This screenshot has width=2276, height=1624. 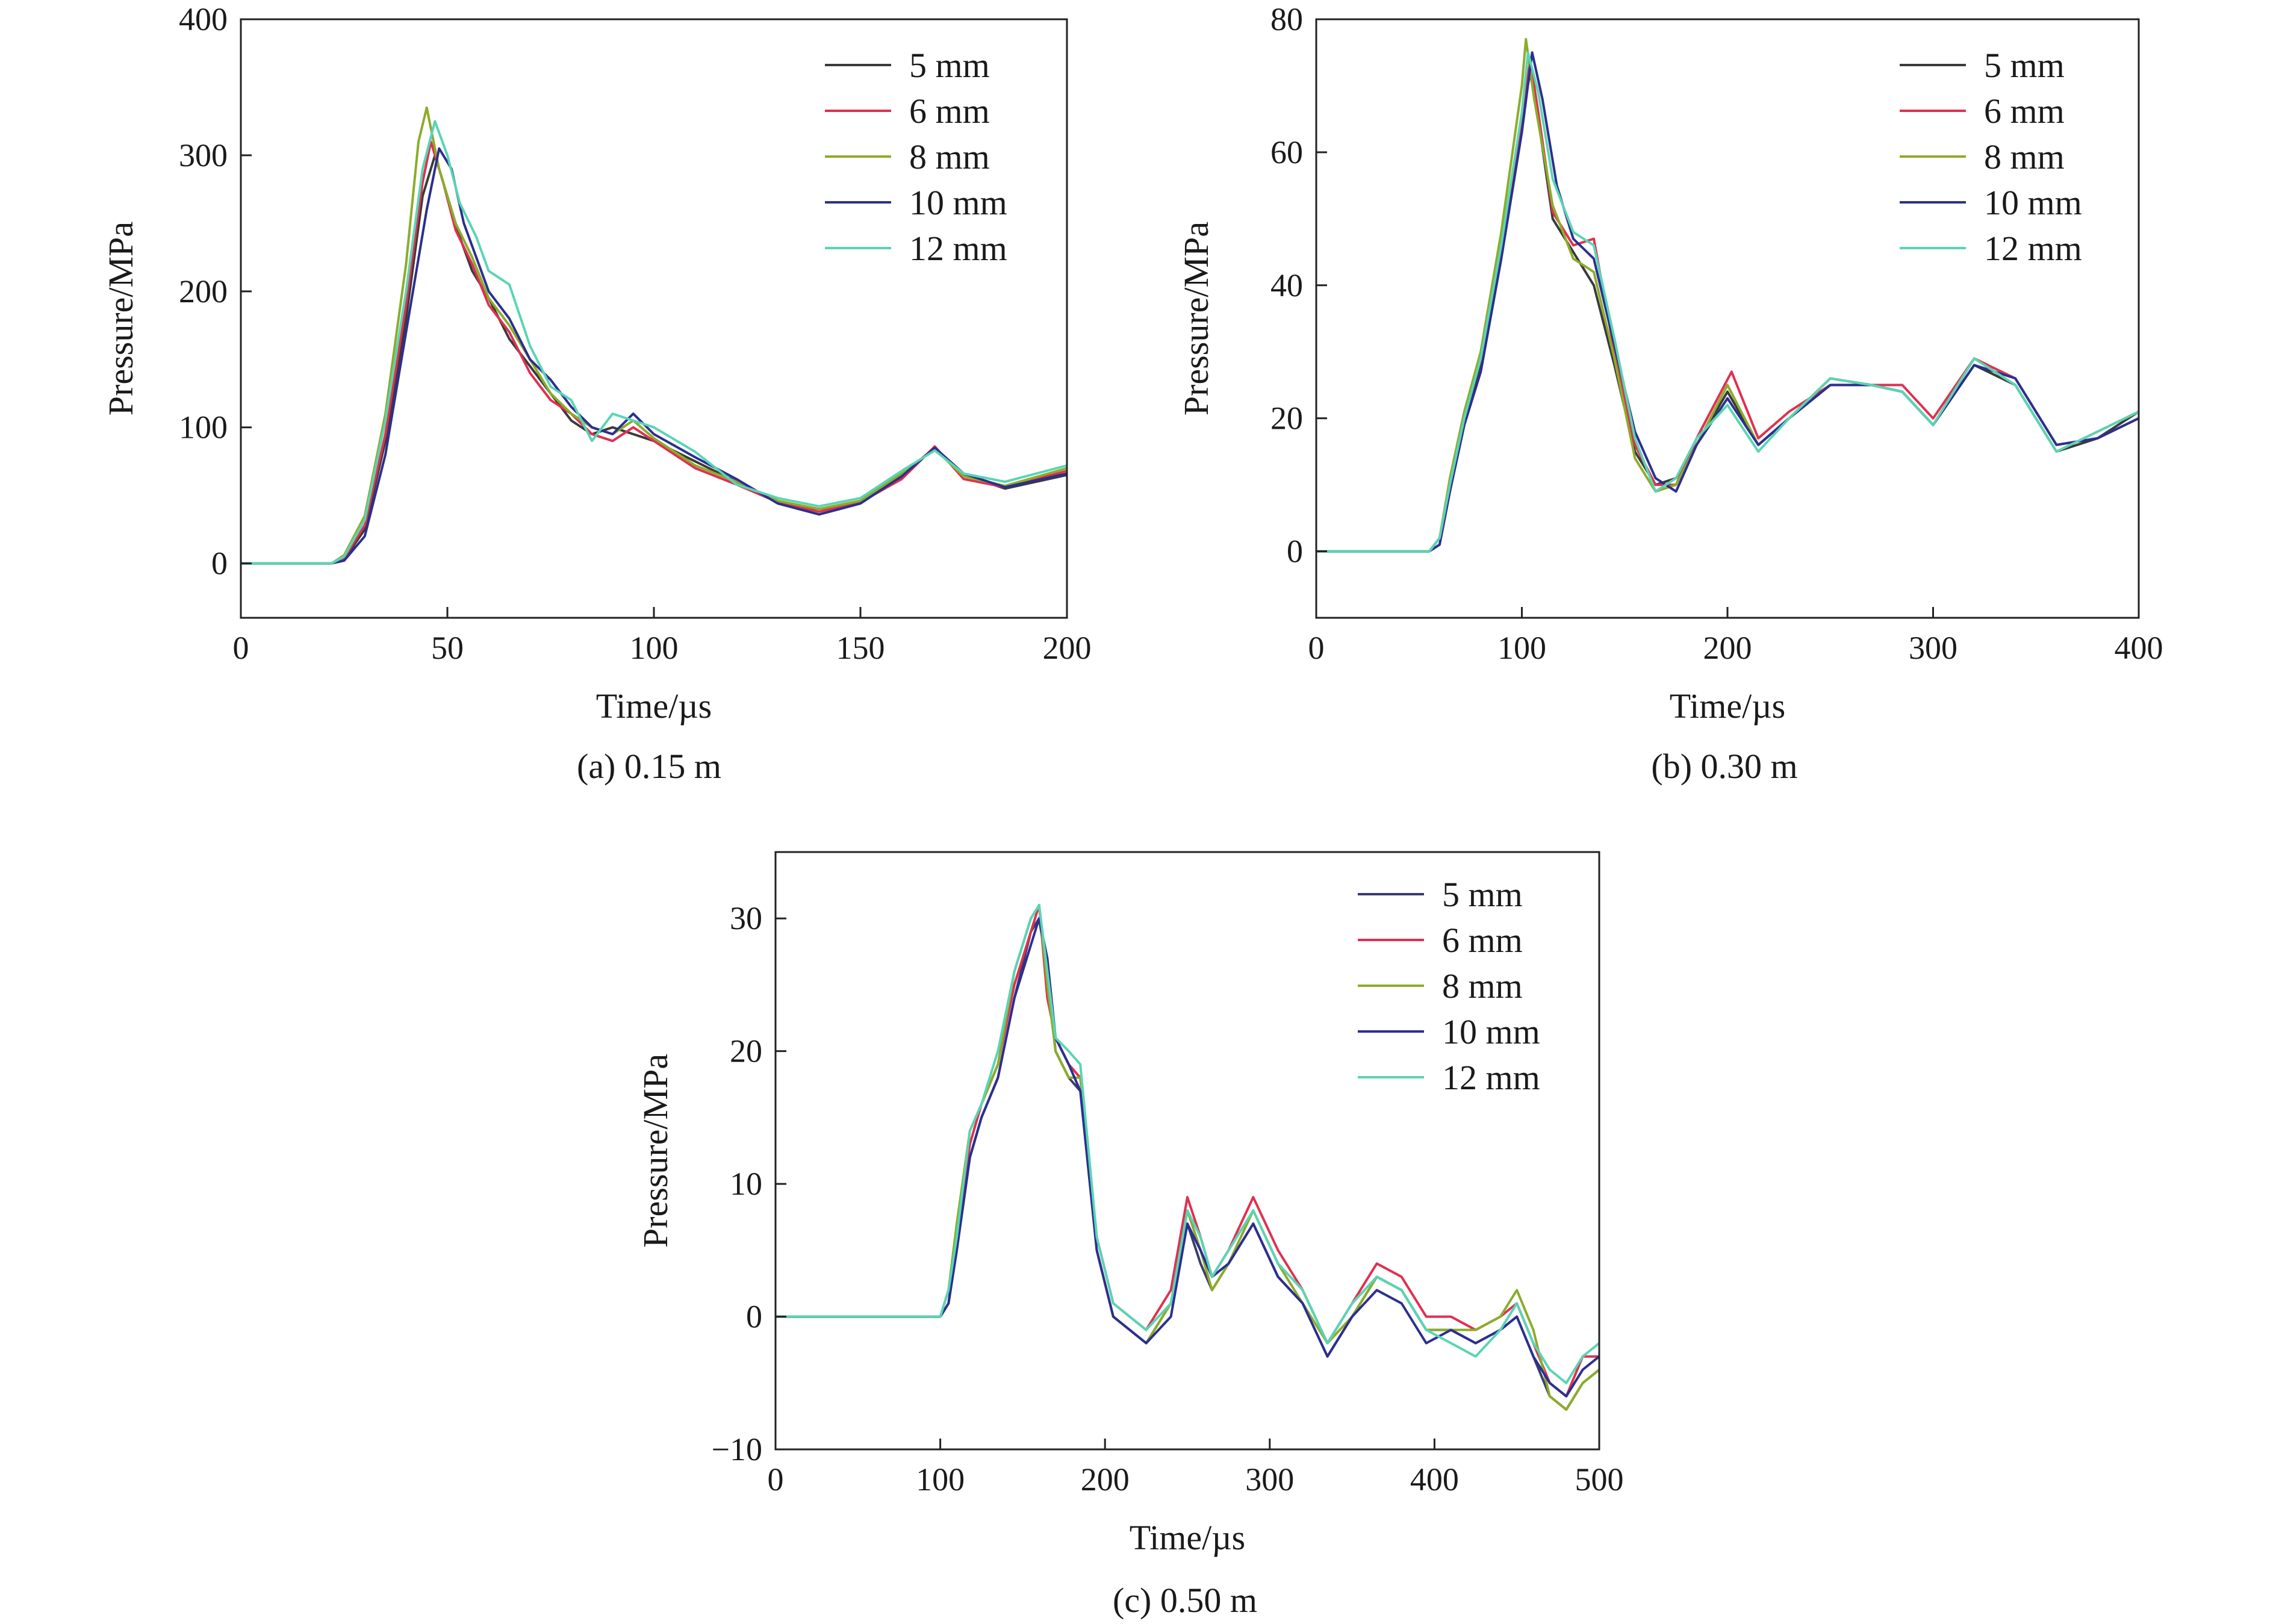 I want to click on y-tick-label: 300, so click(x=203, y=155).